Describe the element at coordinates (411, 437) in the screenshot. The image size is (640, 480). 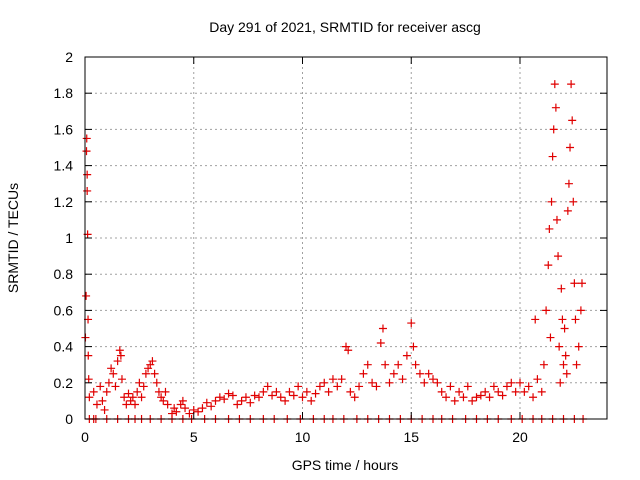
I see `x-tick-label: 15` at that location.